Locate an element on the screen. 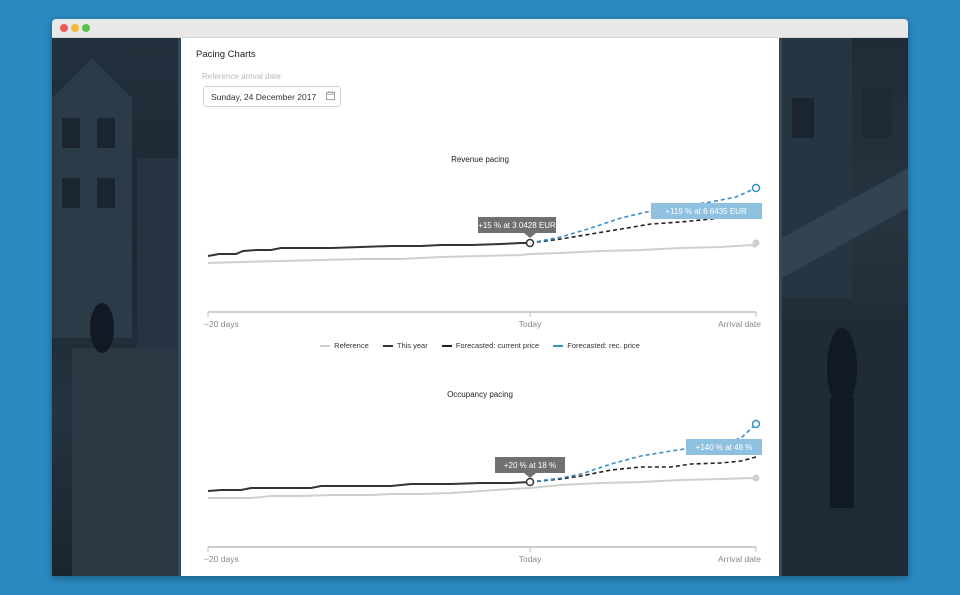 Image resolution: width=960 pixels, height=595 pixels. occupancy-today-tooltip-arrow is located at coordinates (530, 475).